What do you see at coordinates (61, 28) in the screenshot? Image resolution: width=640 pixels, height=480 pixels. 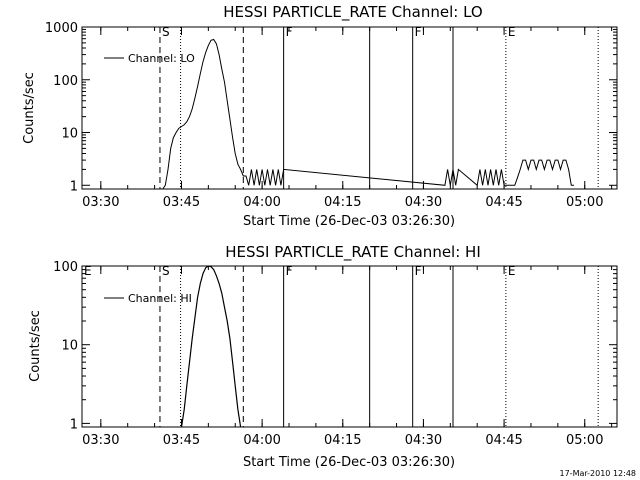 I see `y-tick-label: 1000` at bounding box center [61, 28].